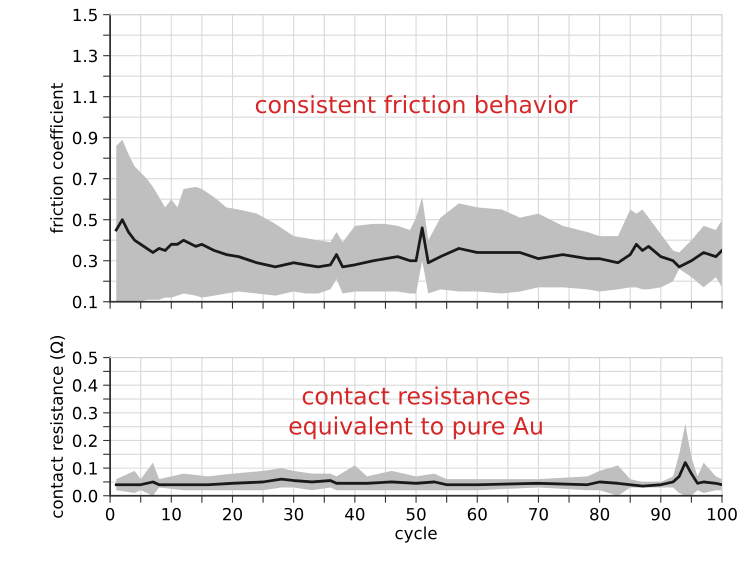  I want to click on annotation: consistent friction behavior, so click(417, 104).